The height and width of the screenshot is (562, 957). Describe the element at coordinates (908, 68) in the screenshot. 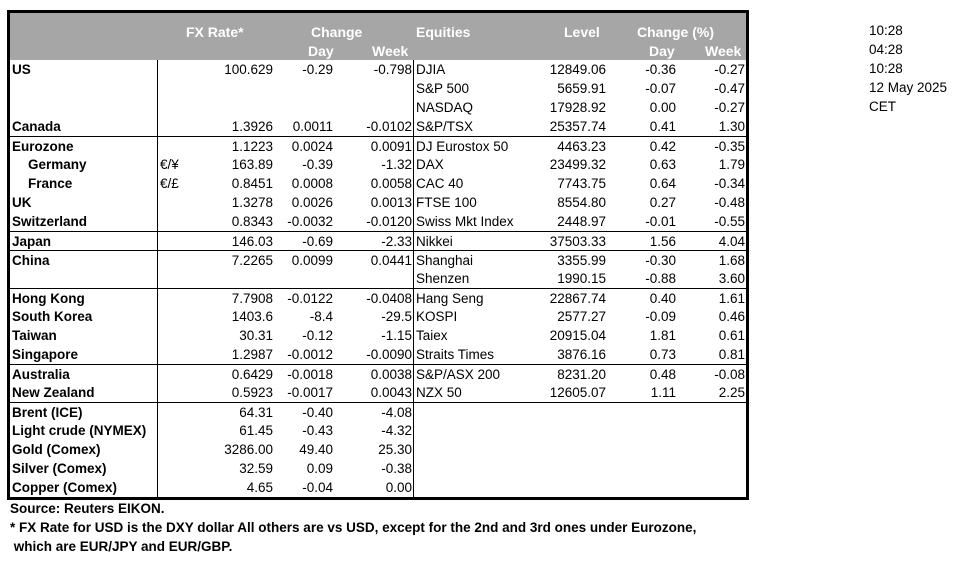

I see `timestamp-panel: 10:28 04:28 10:28 12 May 2025 CET` at that location.